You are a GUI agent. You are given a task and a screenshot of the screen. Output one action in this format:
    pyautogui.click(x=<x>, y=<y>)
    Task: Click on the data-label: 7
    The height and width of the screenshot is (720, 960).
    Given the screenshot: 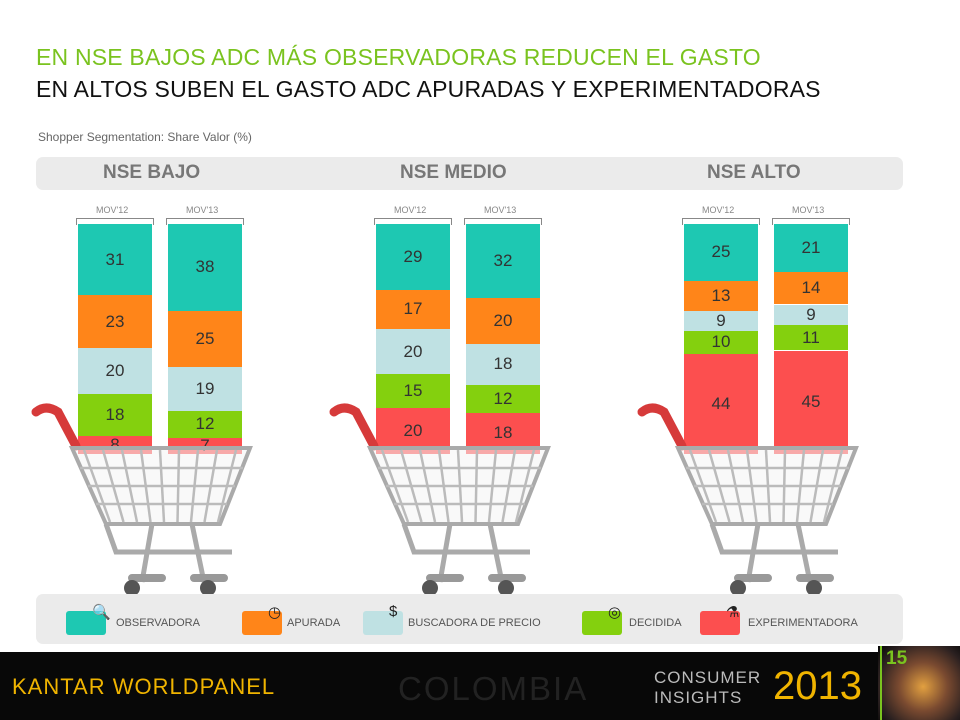 What is the action you would take?
    pyautogui.click(x=205, y=446)
    